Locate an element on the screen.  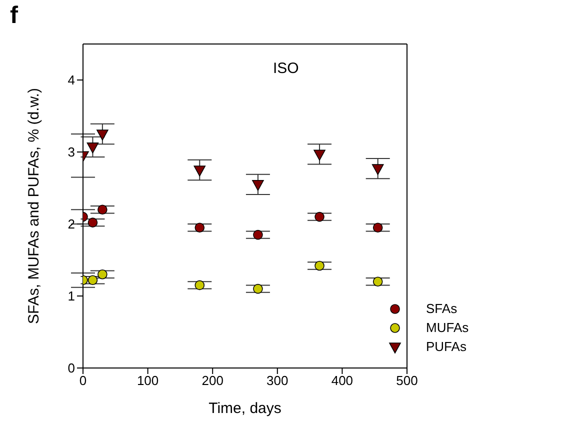
legend-label: MUFAs is located at coordinates (447, 327).